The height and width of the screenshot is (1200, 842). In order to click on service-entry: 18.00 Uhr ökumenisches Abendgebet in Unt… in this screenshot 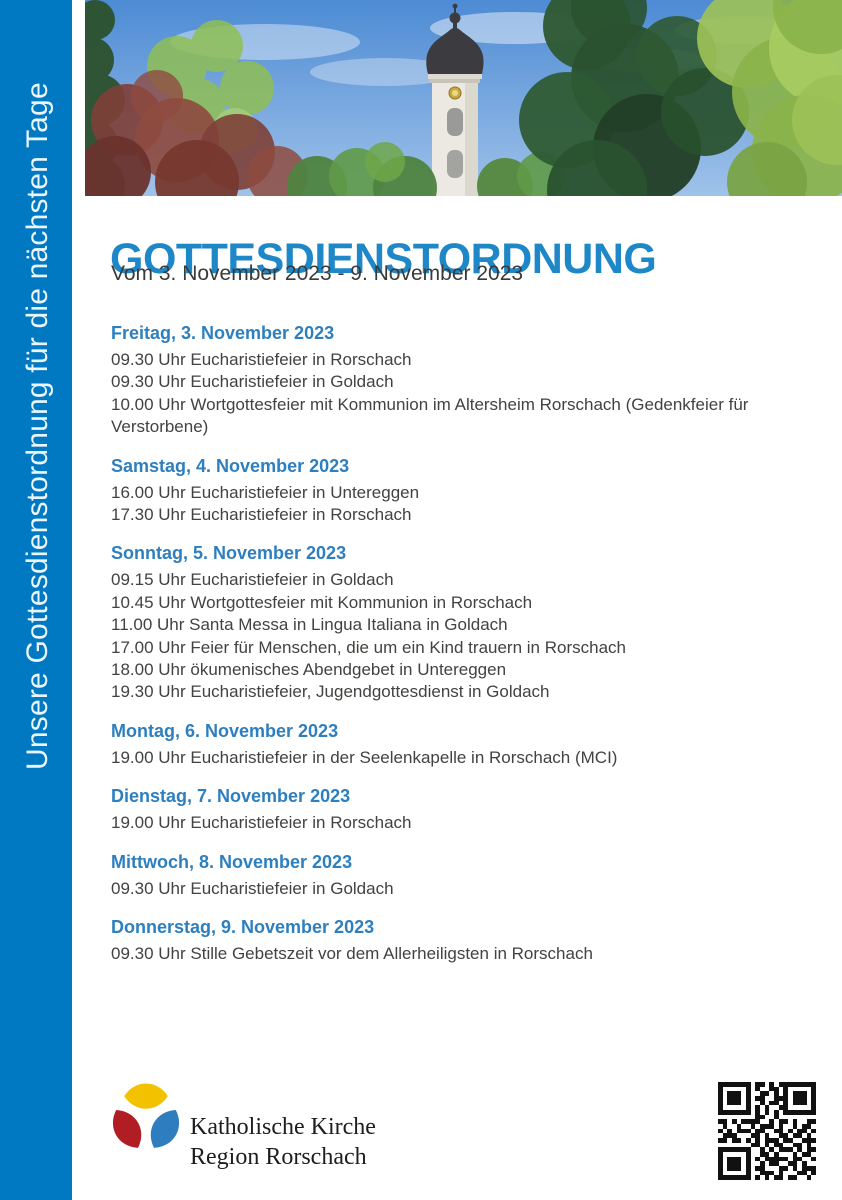, I will do `click(309, 670)`.